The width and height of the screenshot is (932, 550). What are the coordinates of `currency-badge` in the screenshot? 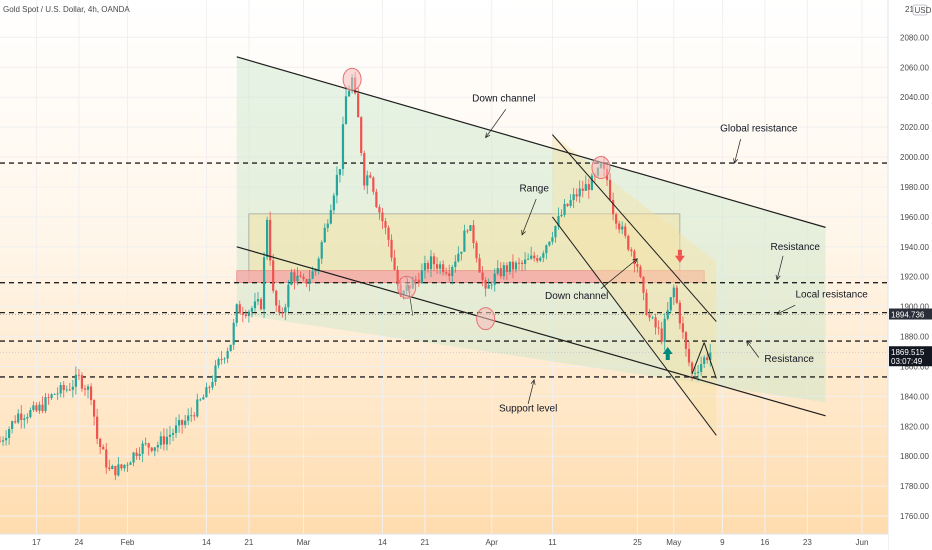 It's located at (920, 10).